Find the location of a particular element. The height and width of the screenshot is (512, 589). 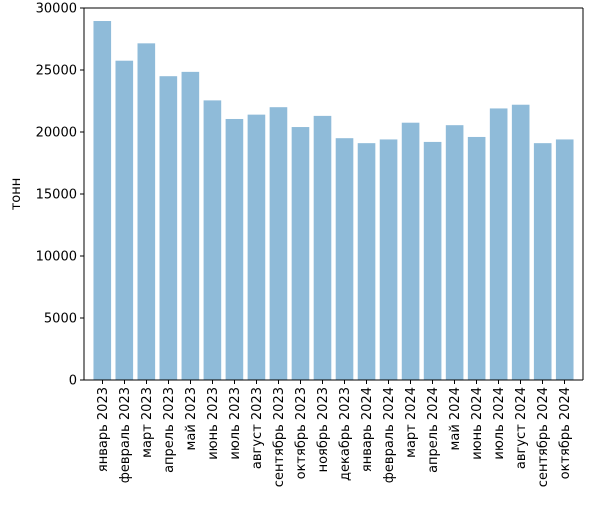

y-tick-label: 10000 is located at coordinates (56, 257).